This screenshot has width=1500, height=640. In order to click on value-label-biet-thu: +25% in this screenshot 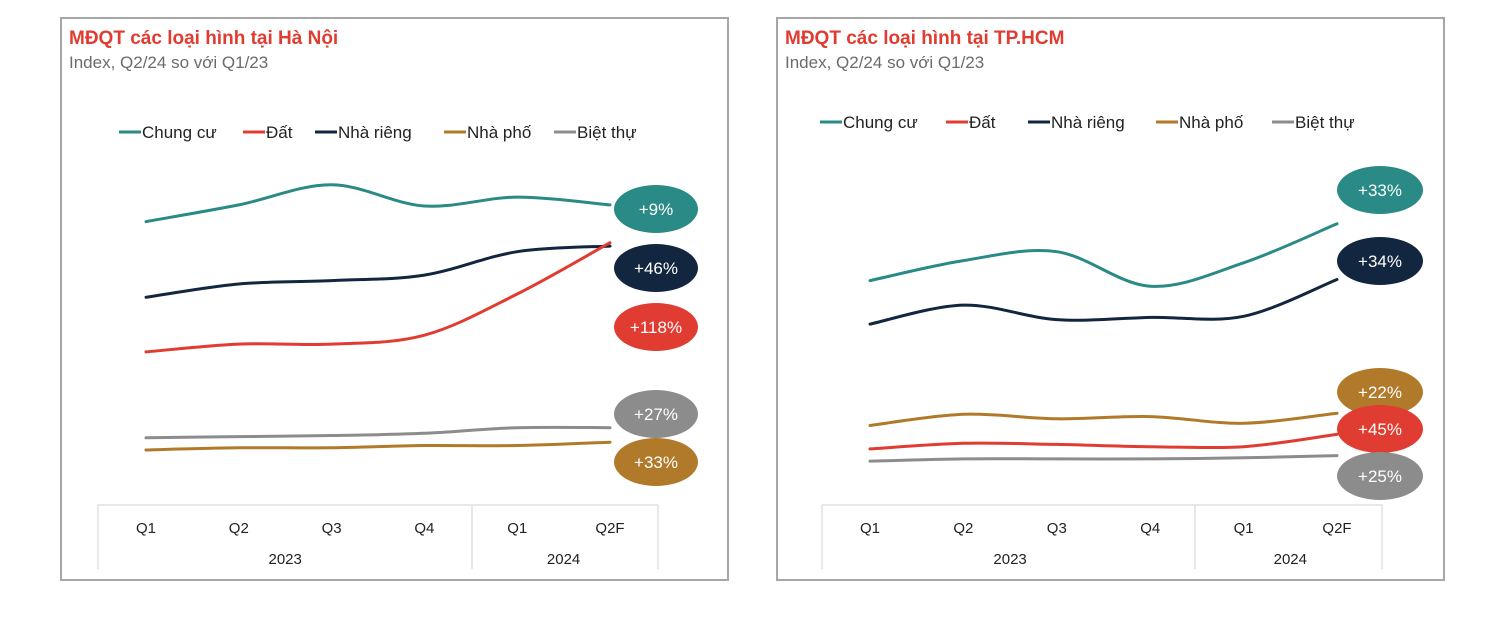, I will do `click(1380, 476)`.